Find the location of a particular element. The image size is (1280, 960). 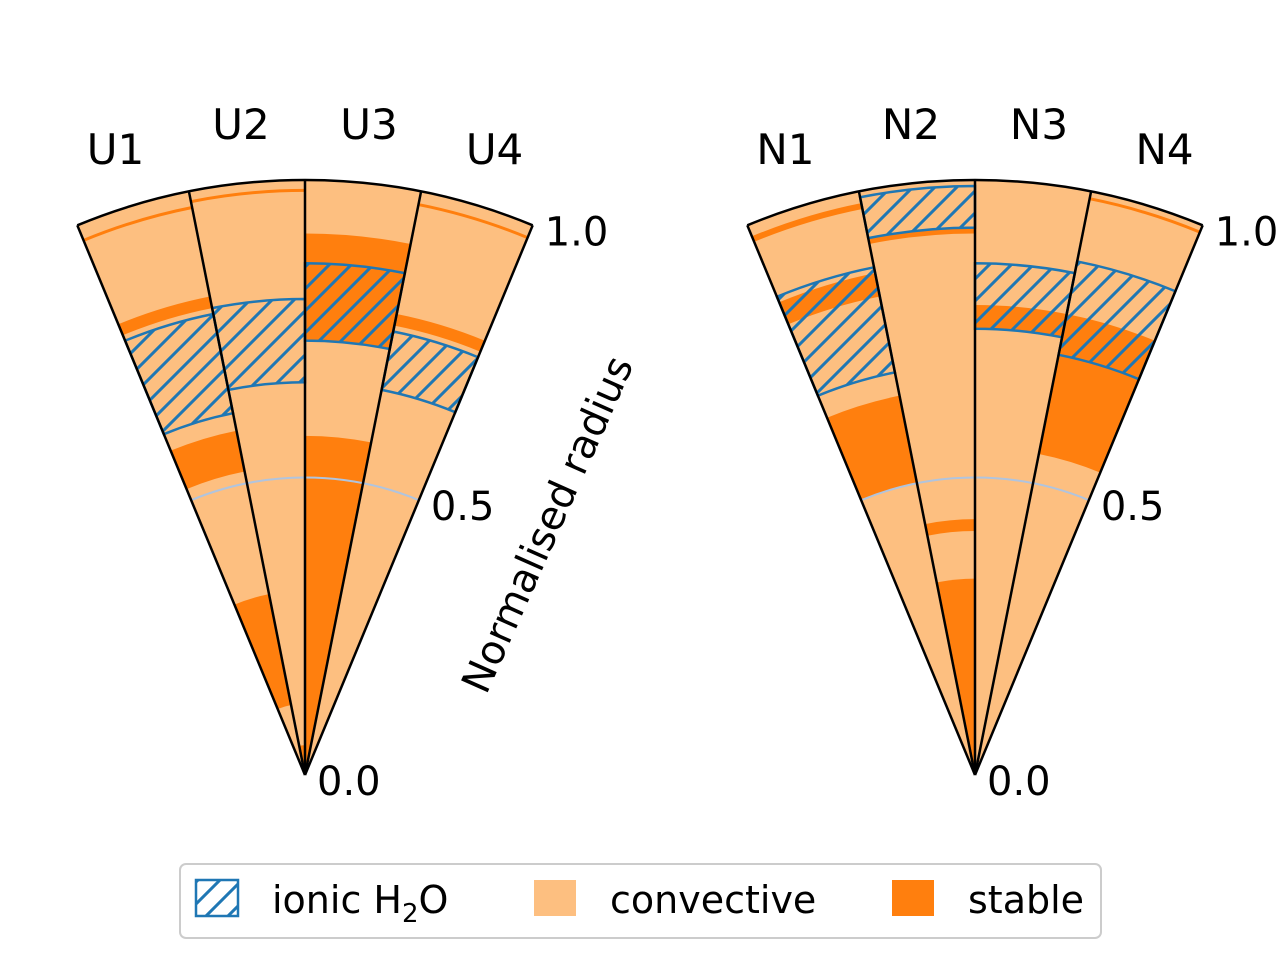

legend-item-ionic: ionic H2O is located at coordinates (321, 903).